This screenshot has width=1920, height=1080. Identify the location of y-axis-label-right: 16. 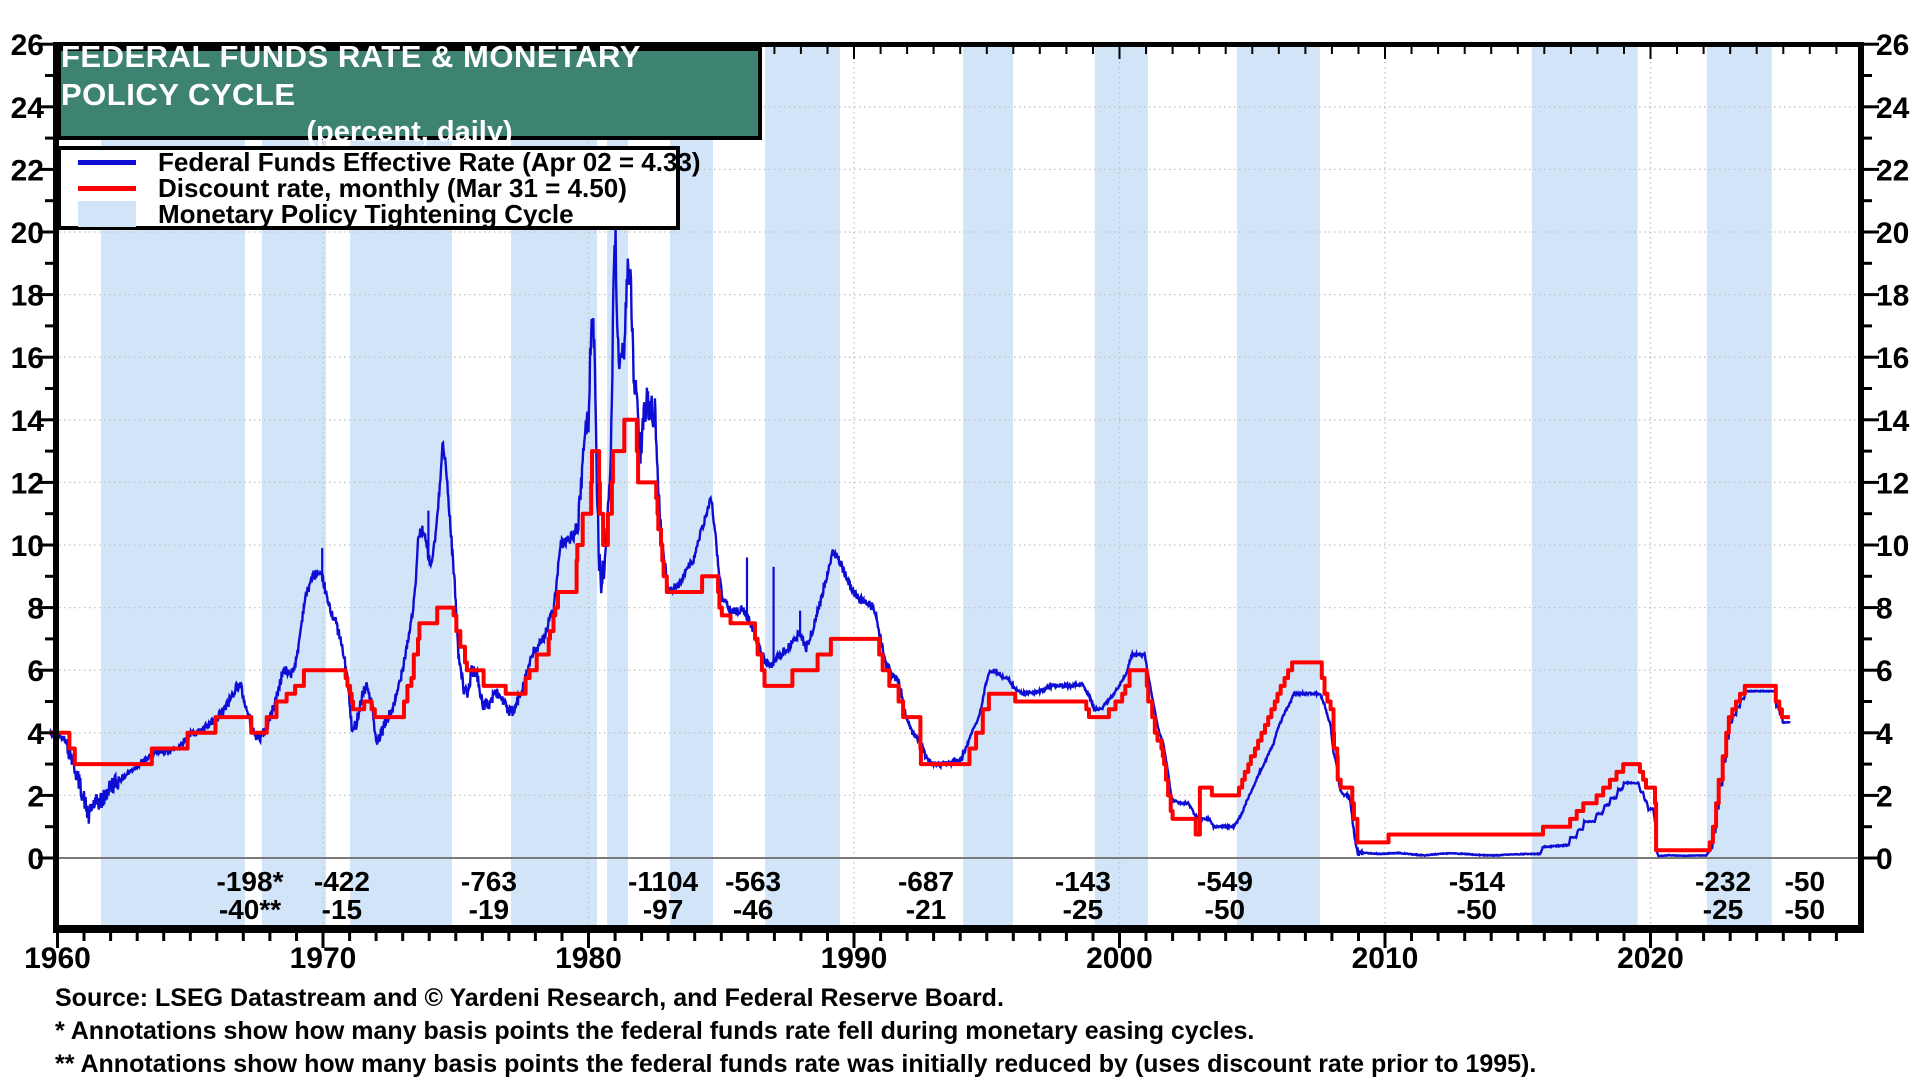
(1892, 358).